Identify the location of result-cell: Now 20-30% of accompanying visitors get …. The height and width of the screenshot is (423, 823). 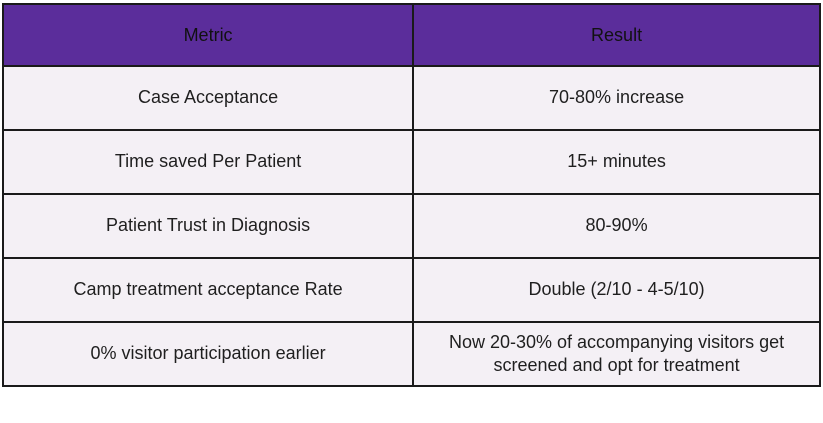
(616, 354).